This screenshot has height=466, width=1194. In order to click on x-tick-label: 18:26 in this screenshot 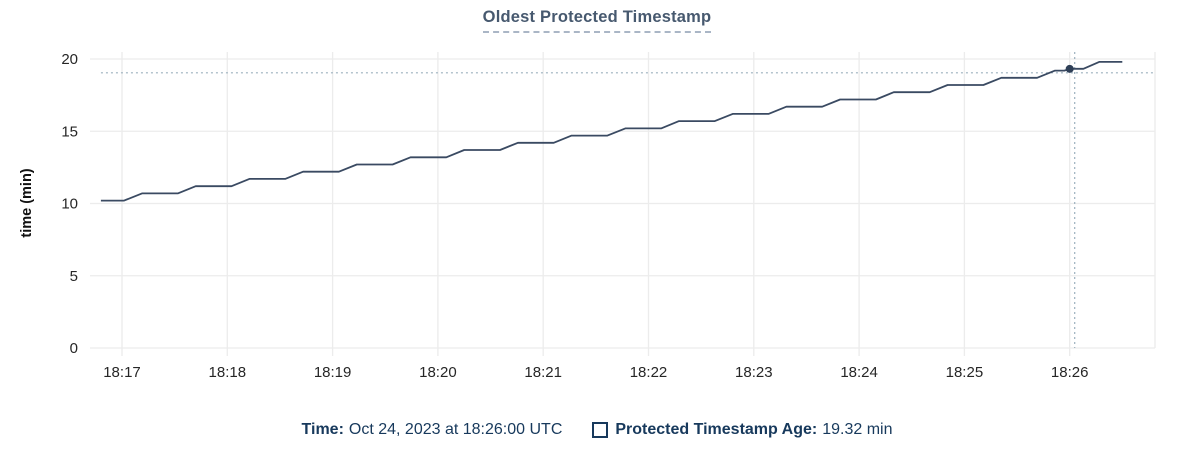, I will do `click(1070, 372)`.